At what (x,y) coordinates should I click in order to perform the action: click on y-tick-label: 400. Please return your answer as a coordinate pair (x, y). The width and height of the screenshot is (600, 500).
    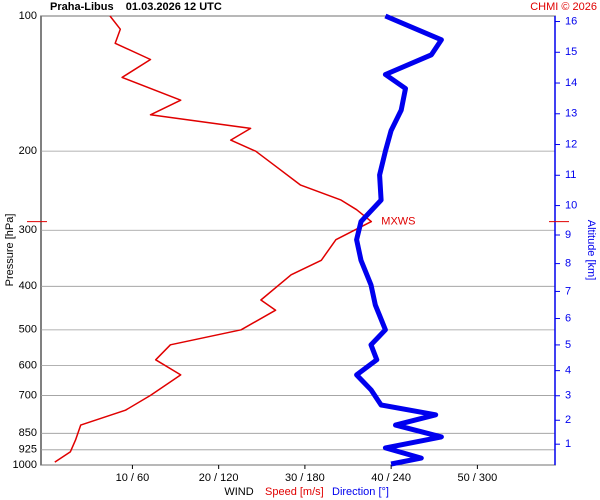
    Looking at the image, I should click on (28, 286).